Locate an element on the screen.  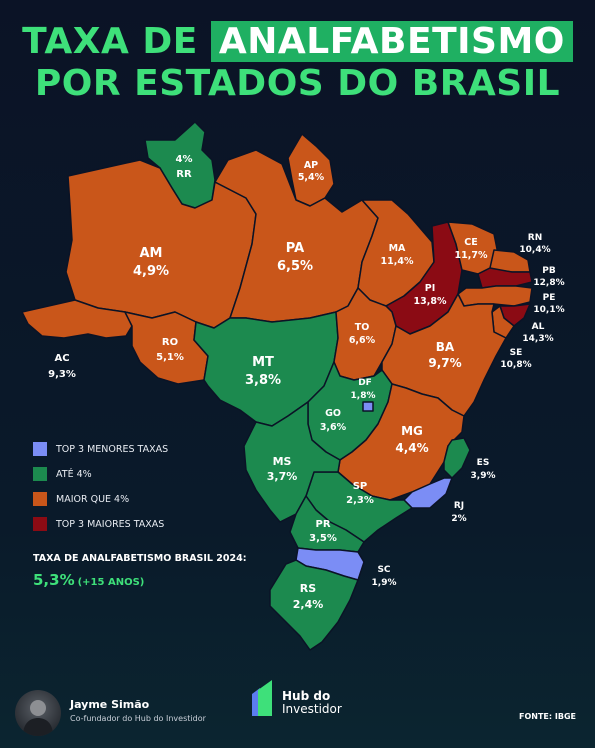
national-rate-value: 5,3% is located at coordinates (54, 580).